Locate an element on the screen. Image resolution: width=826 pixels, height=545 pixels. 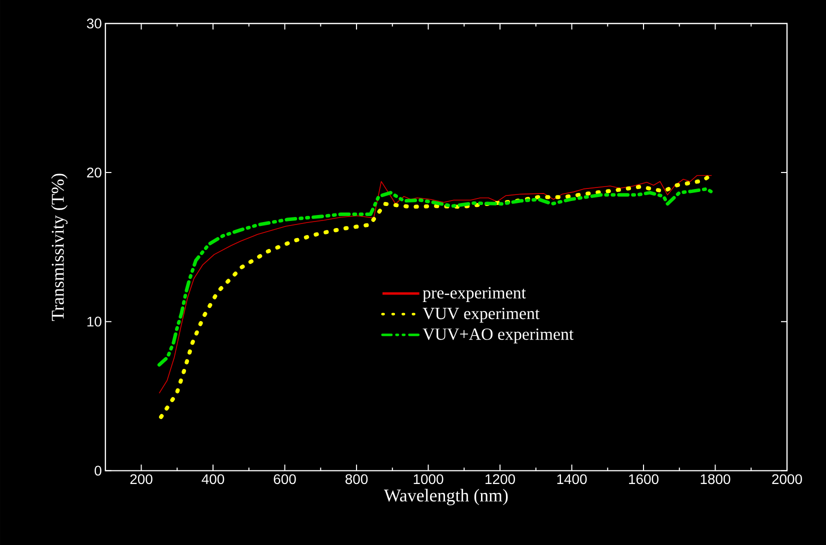
x-axis-title: Wavelength (nm) is located at coordinates (446, 497).